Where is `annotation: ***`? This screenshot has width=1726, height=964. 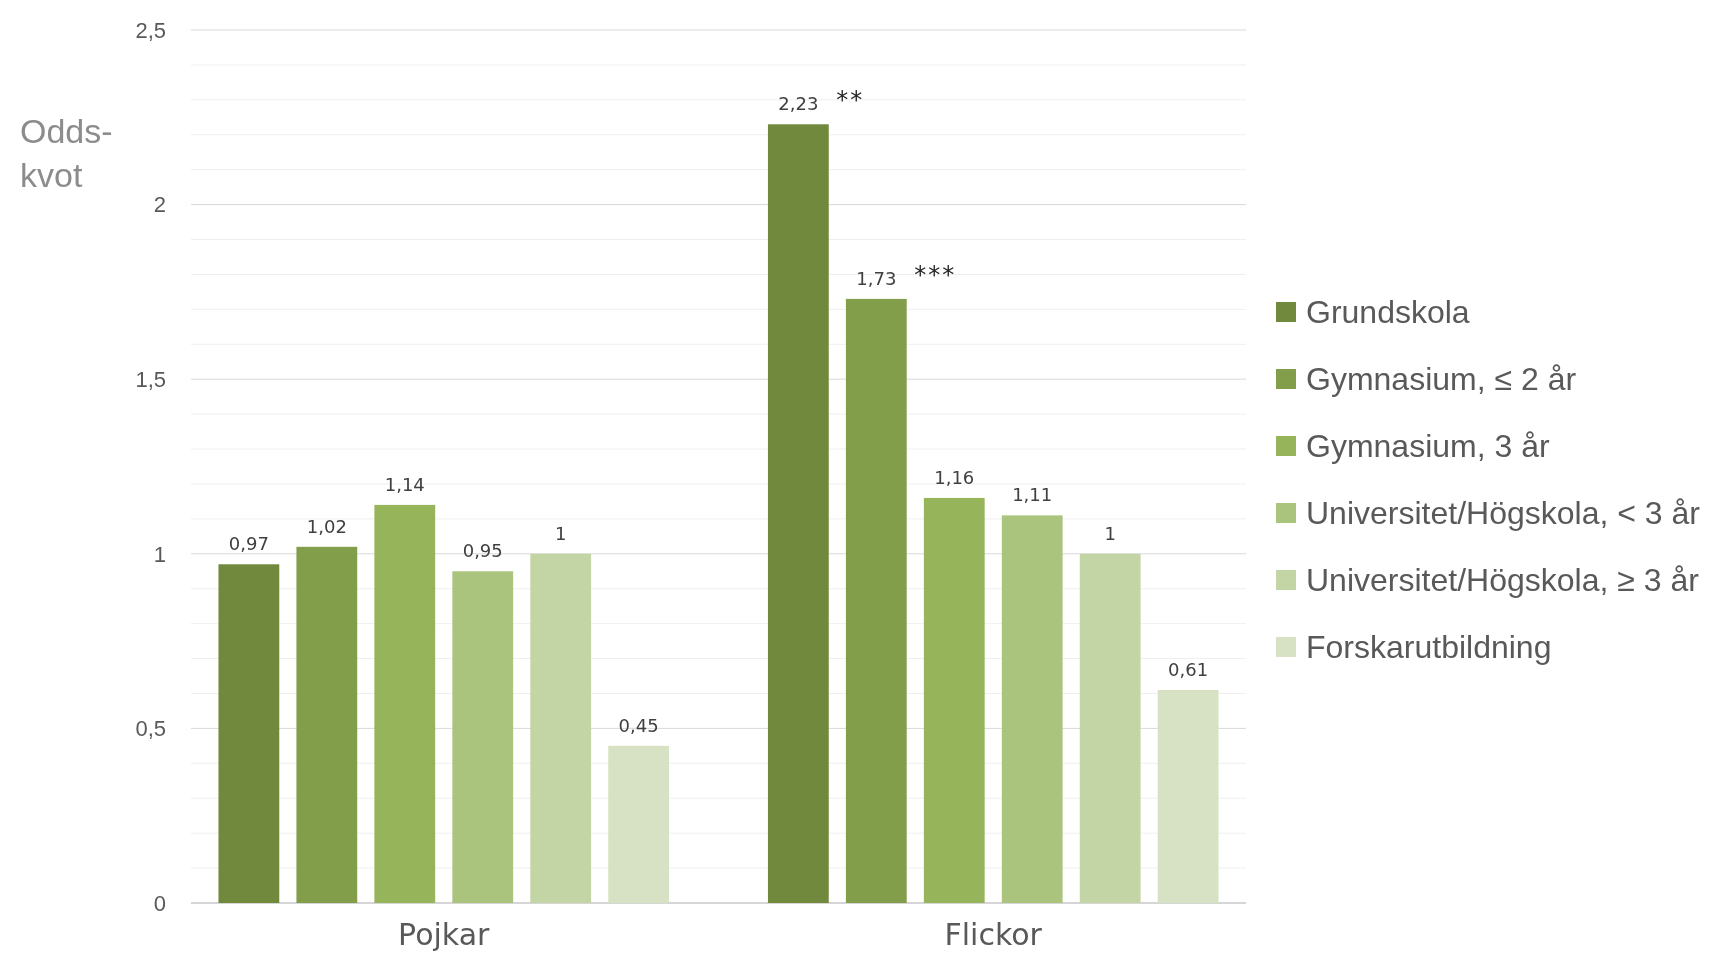 annotation: *** is located at coordinates (935, 274).